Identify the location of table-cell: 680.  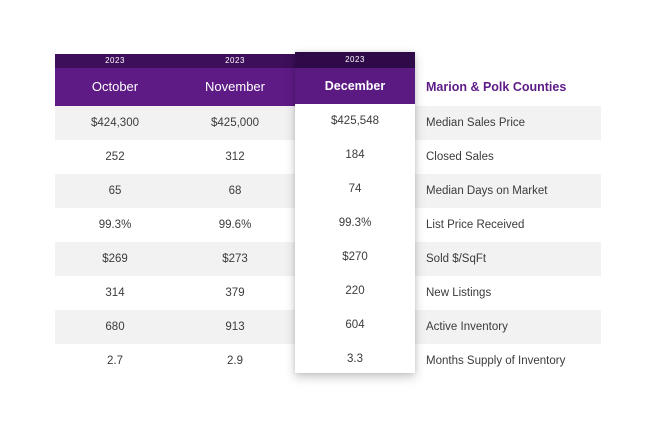
(115, 327).